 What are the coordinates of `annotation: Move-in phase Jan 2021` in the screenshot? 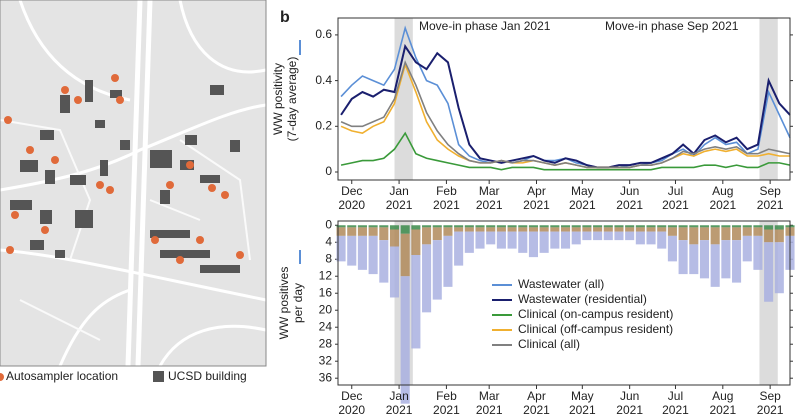 It's located at (485, 26).